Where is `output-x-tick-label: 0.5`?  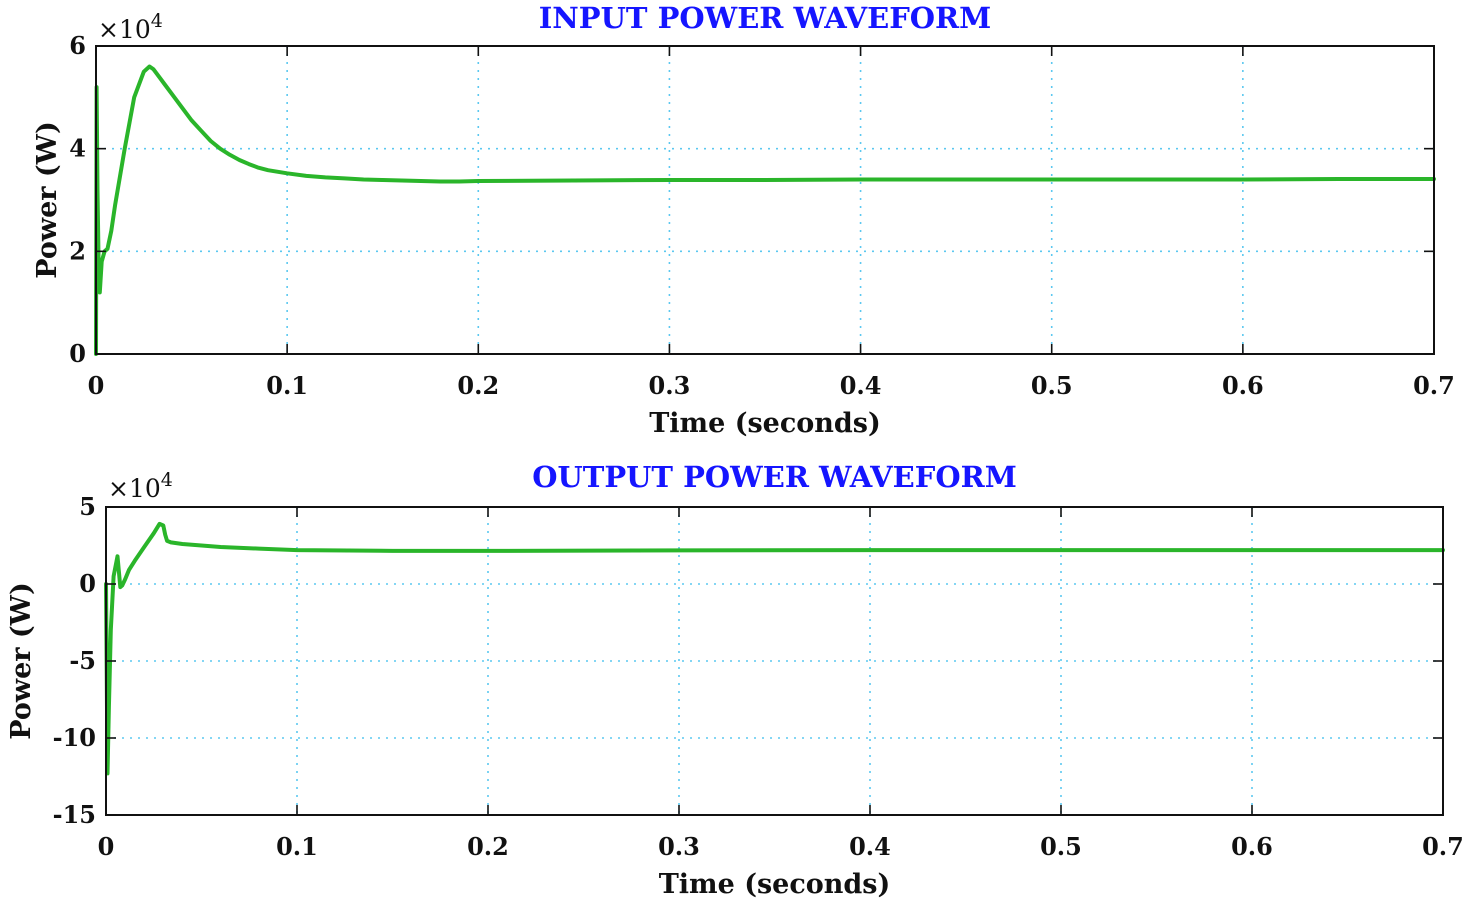
output-x-tick-label: 0.5 is located at coordinates (1061, 846).